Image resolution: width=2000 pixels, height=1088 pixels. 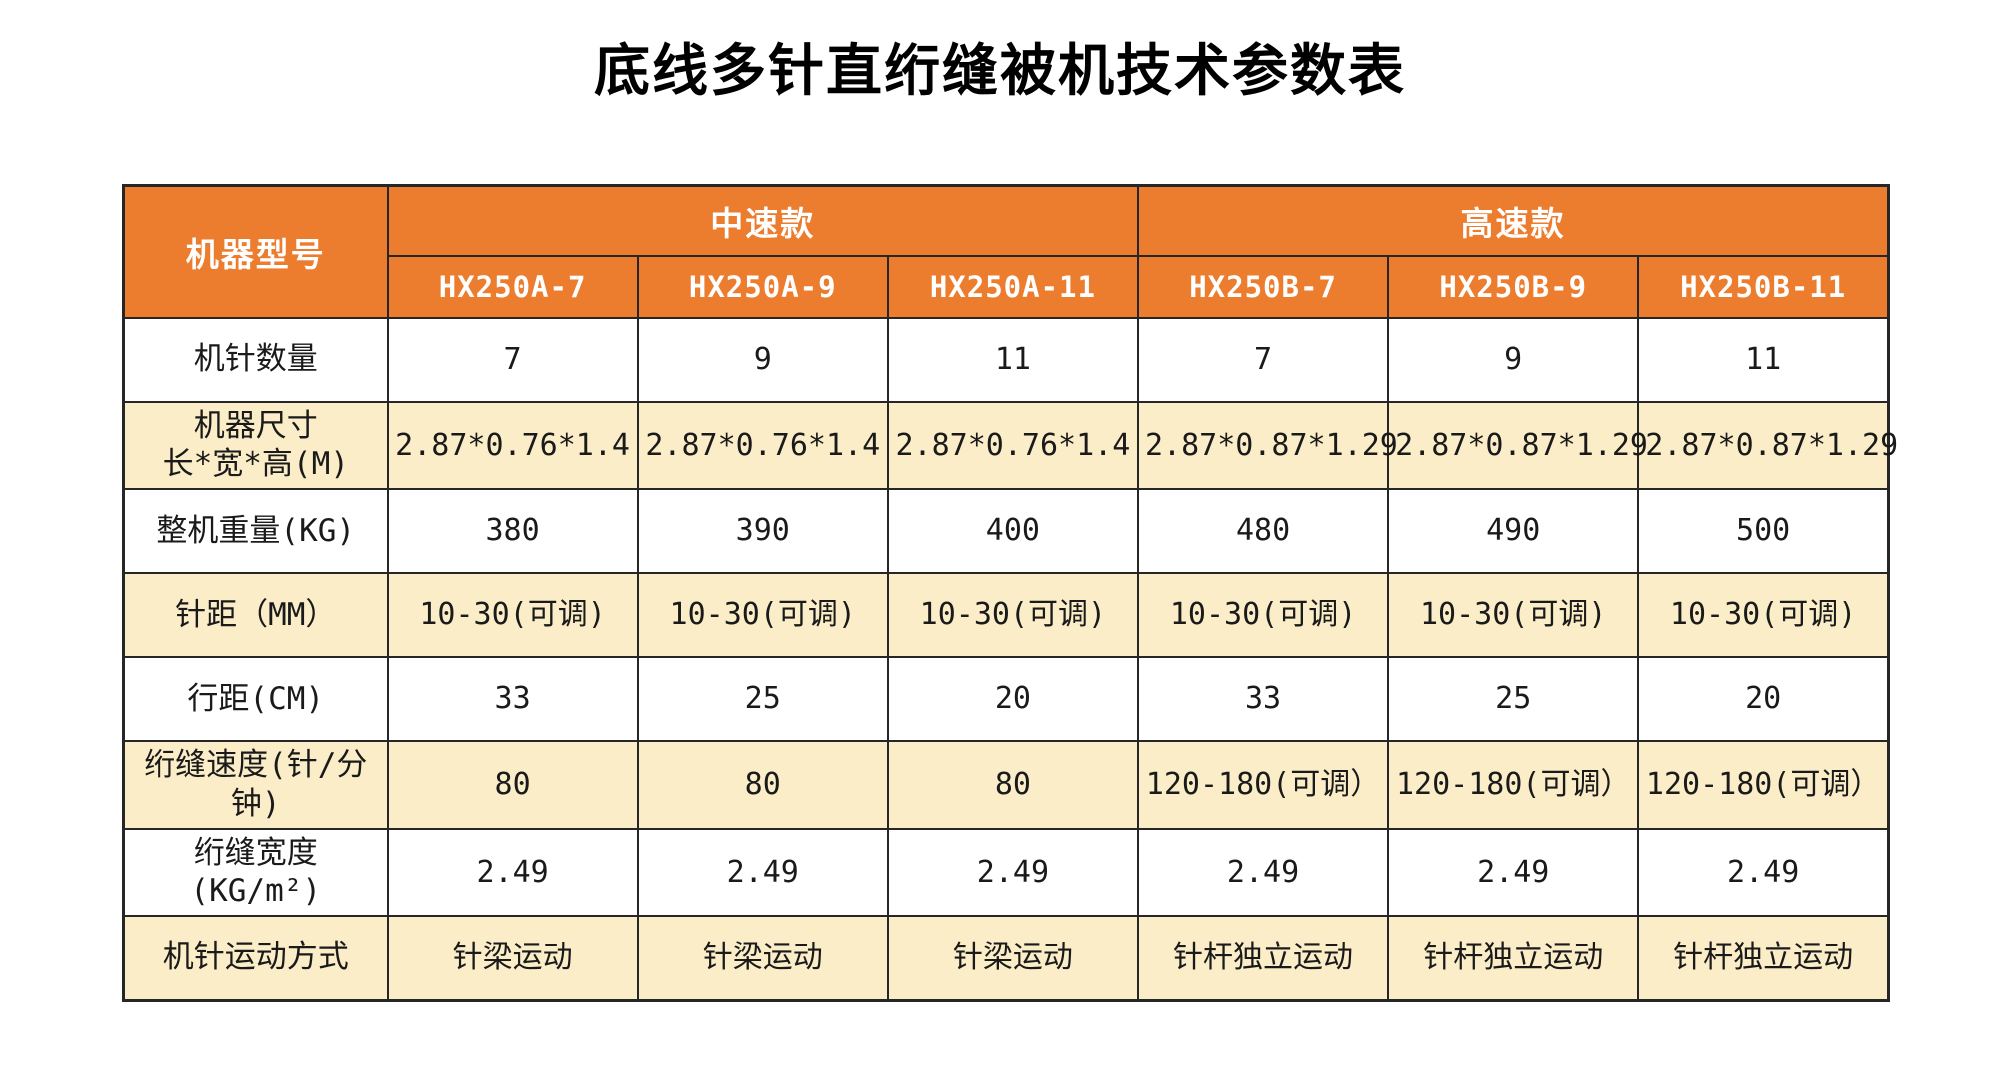 What do you see at coordinates (1763, 286) in the screenshot?
I see `model-header-hx250b-11: HX250B-11` at bounding box center [1763, 286].